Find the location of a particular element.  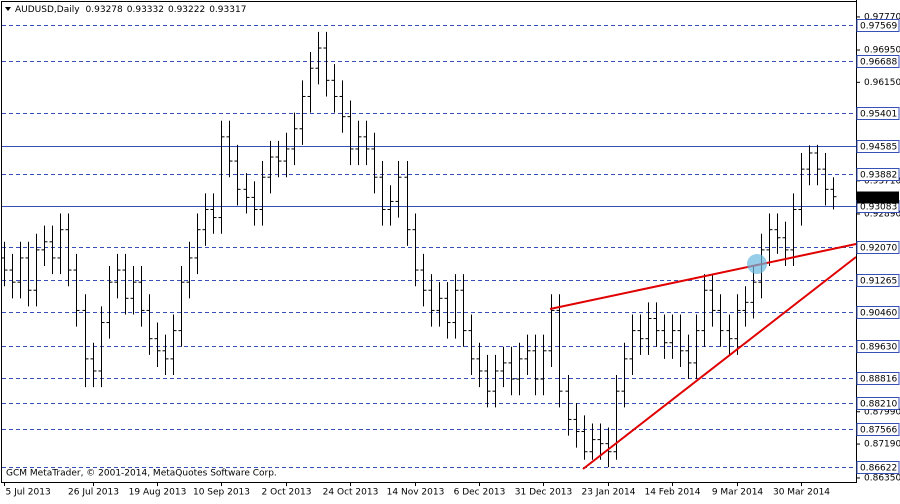

price-level-label: 0.87566 is located at coordinates (878, 431).